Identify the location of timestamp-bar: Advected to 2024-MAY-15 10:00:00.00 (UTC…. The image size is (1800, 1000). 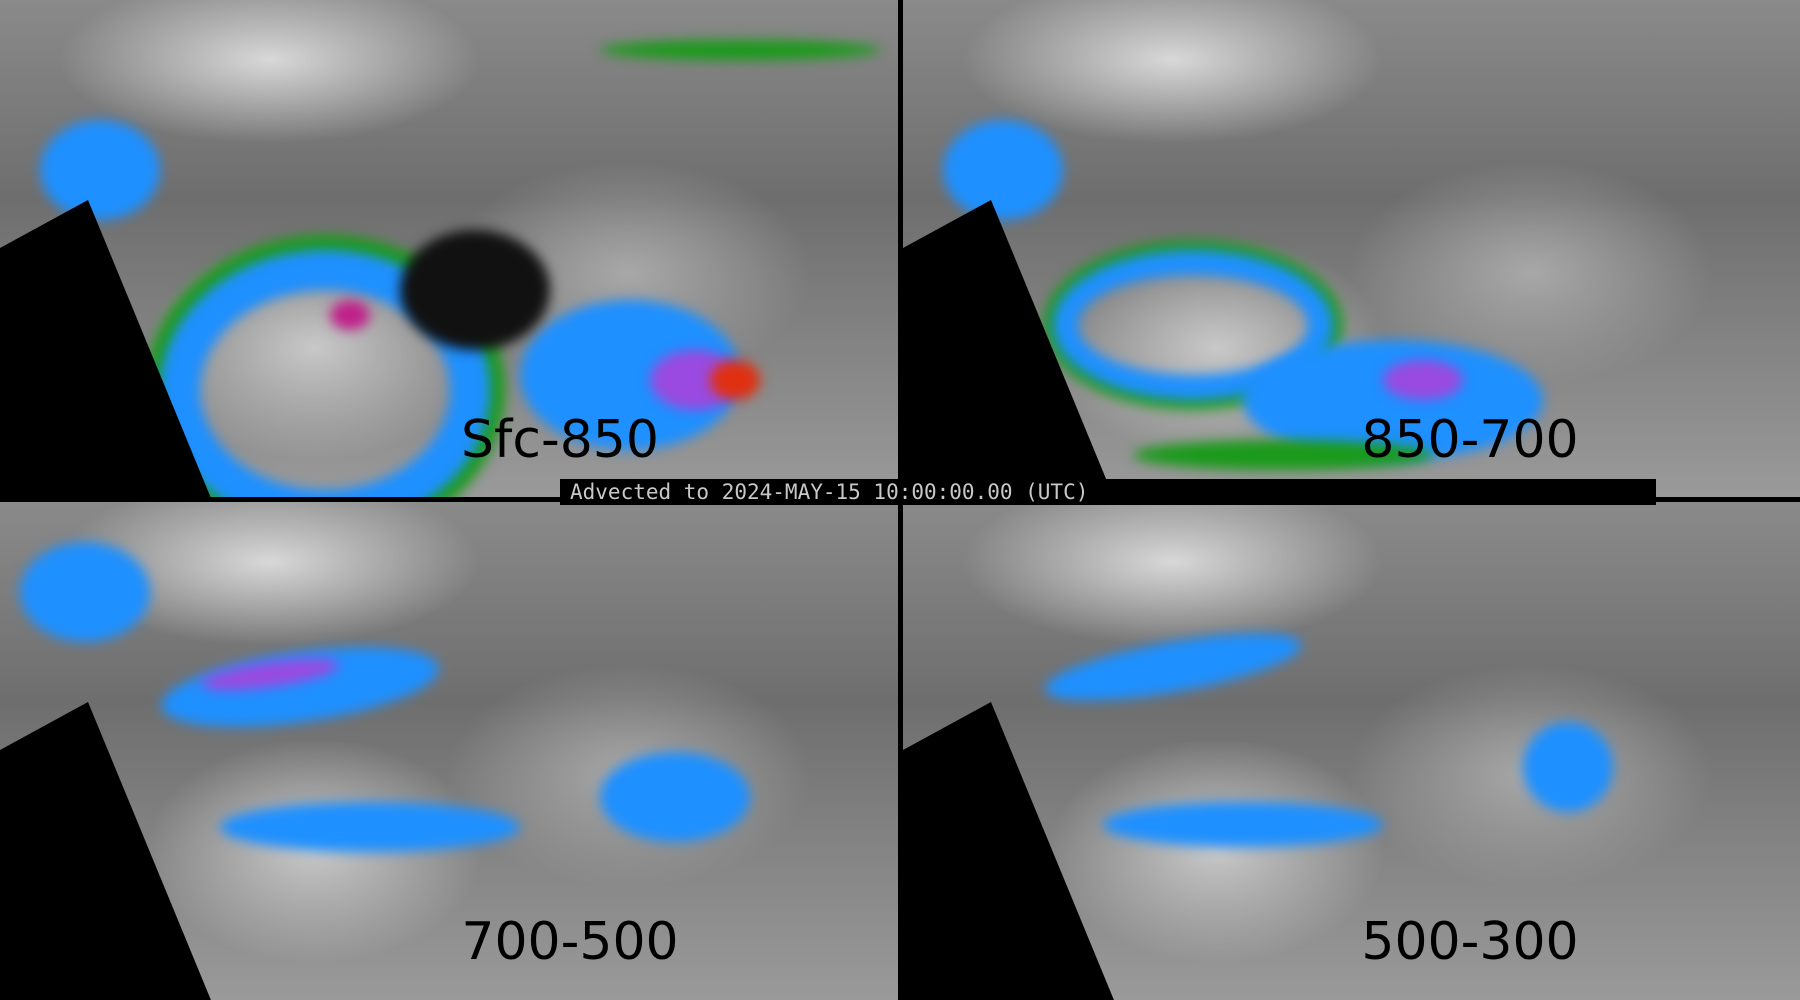
(1108, 492).